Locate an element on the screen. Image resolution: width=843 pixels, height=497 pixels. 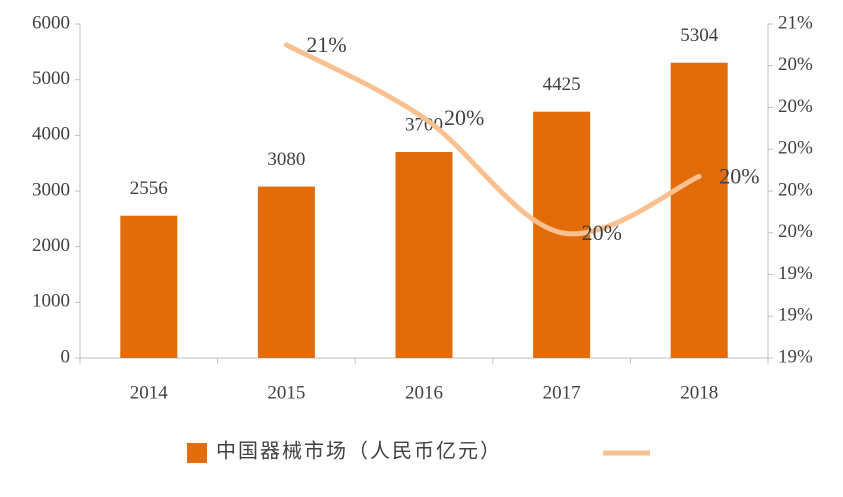
y-tick-label: 4000 is located at coordinates (51, 134).